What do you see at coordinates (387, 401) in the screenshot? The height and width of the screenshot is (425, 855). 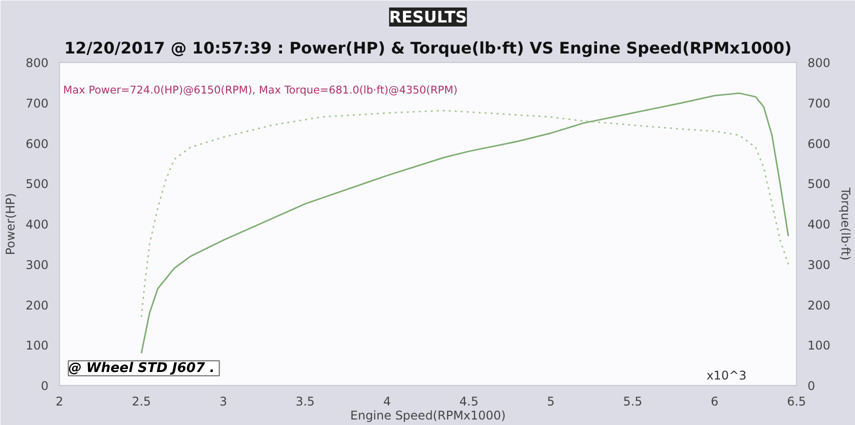 I see `x-tick-label: 4` at bounding box center [387, 401].